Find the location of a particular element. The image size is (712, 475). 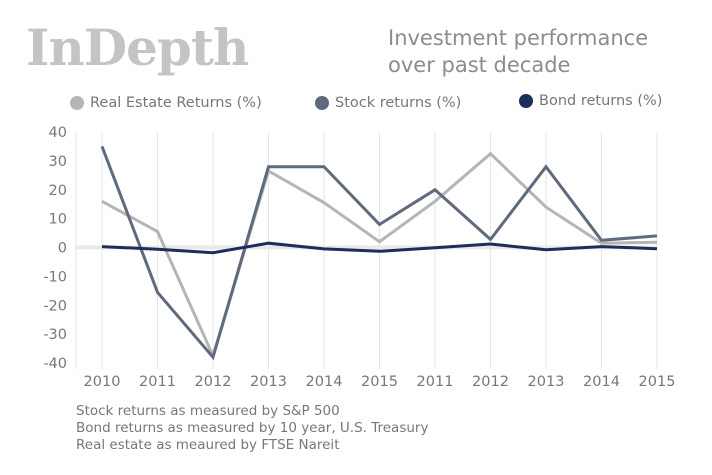

y-tick-label: -10 is located at coordinates (55, 277).